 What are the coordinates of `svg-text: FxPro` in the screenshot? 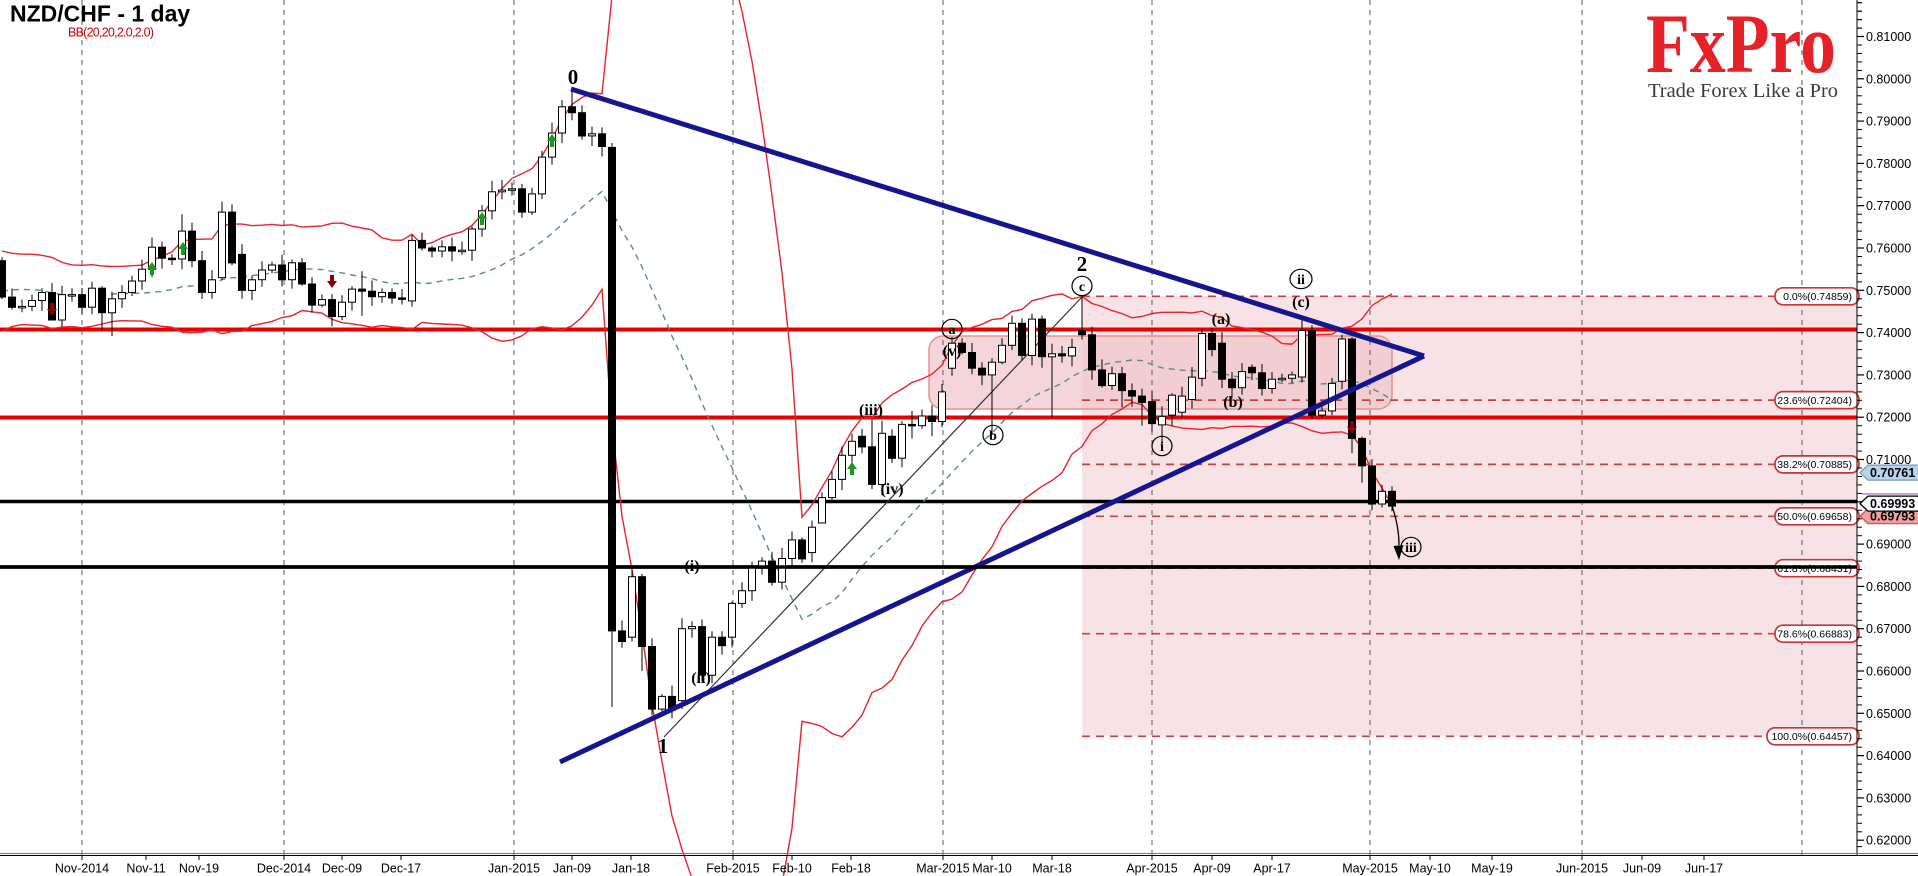 It's located at (1741, 45).